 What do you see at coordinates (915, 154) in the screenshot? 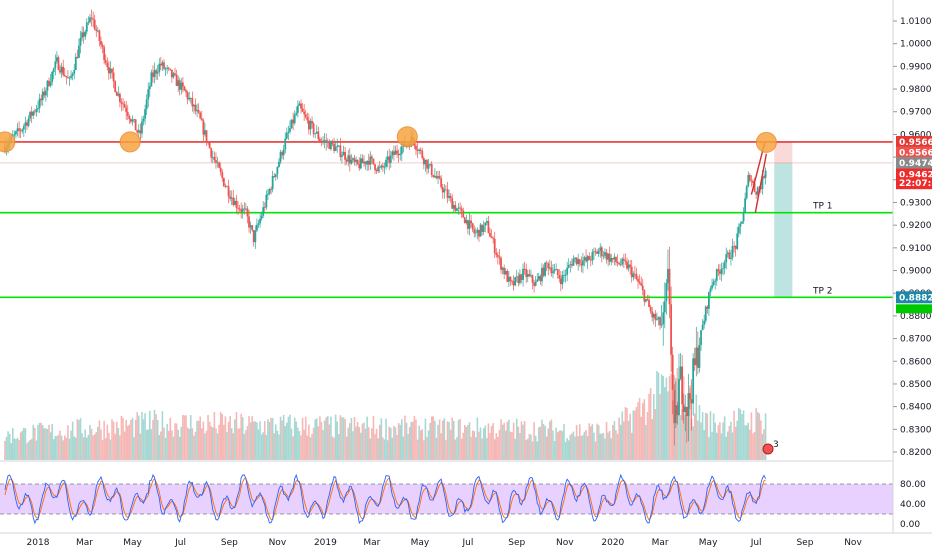
I see `price-tag-label: 0.95662` at bounding box center [915, 154].